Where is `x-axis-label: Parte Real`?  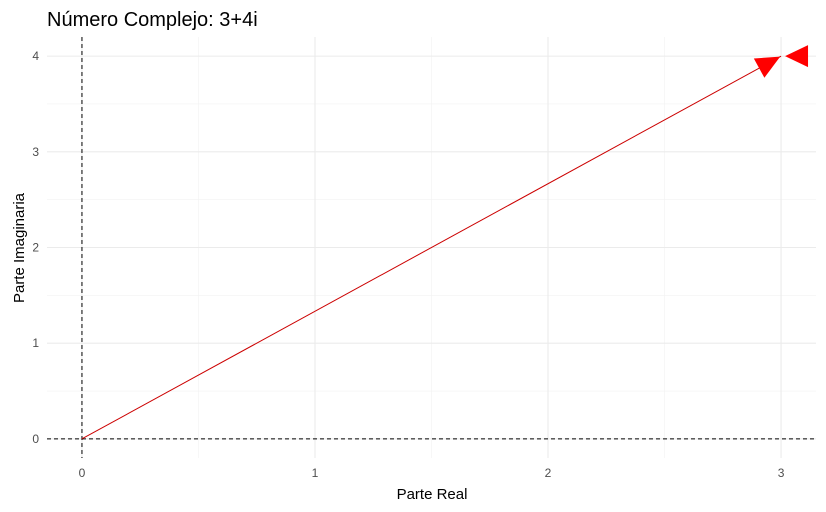
x-axis-label: Parte Real is located at coordinates (432, 494).